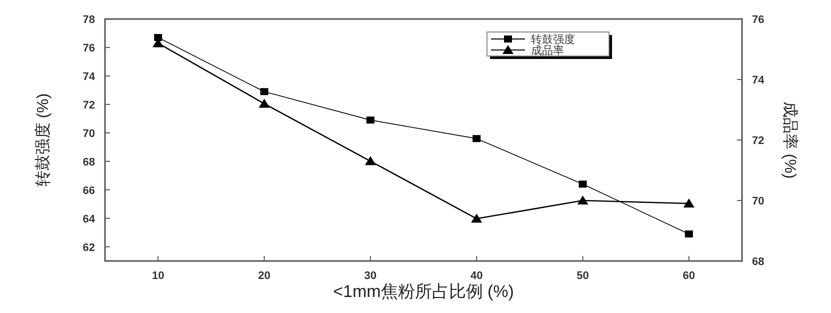 The width and height of the screenshot is (831, 313). What do you see at coordinates (264, 276) in the screenshot?
I see `x-tick-label: 20` at bounding box center [264, 276].